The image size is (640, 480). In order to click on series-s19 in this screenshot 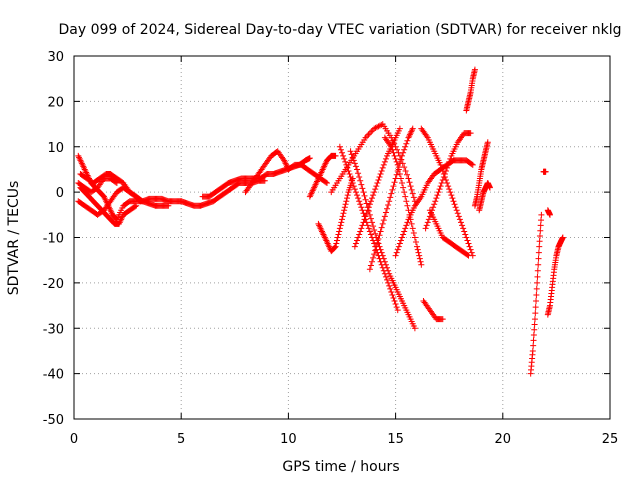, I will do `click(433, 310)`.